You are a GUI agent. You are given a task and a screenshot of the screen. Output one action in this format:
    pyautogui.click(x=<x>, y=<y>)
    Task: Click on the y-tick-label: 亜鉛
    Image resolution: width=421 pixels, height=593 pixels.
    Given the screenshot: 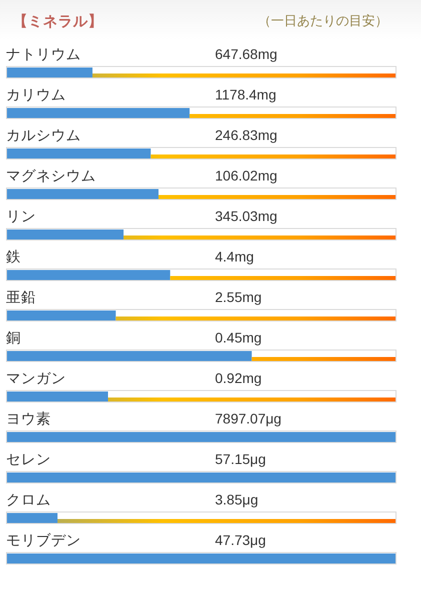 What is the action you would take?
    pyautogui.click(x=21, y=298)
    